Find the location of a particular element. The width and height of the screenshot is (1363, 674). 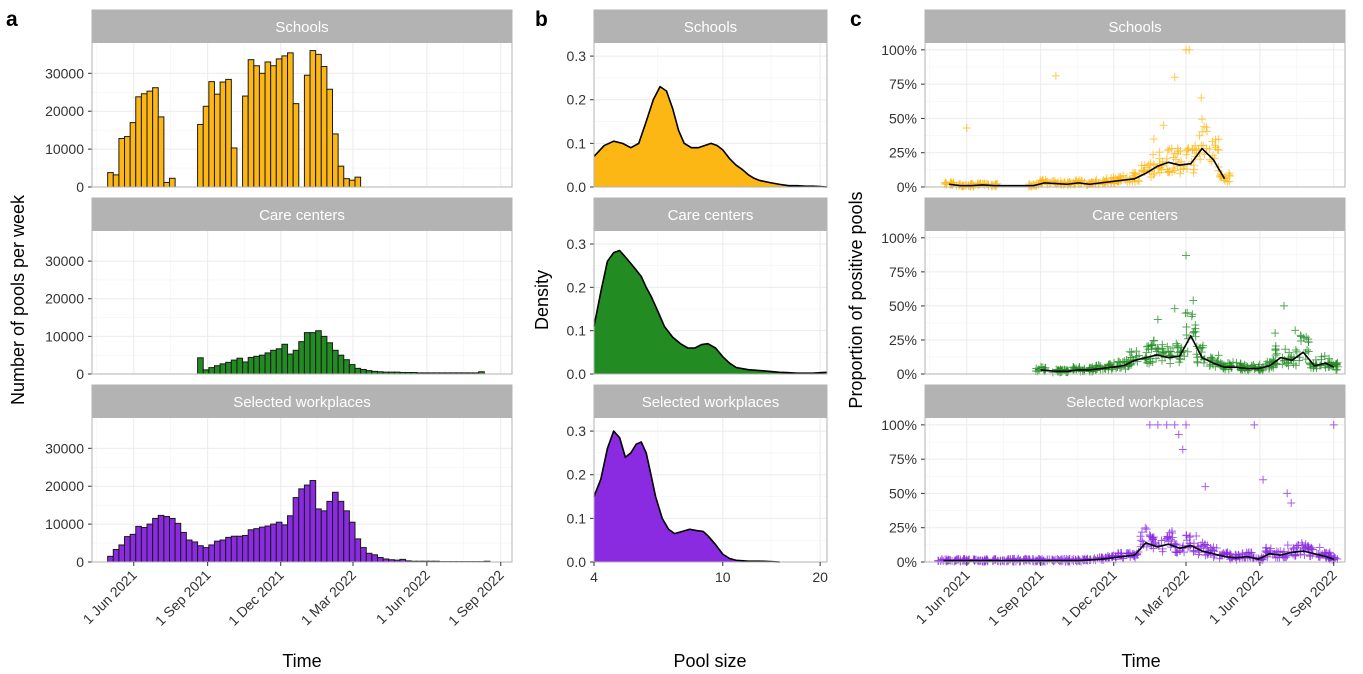

panel-a-ytick-label-care-centers-0: 0 is located at coordinates (80, 374).